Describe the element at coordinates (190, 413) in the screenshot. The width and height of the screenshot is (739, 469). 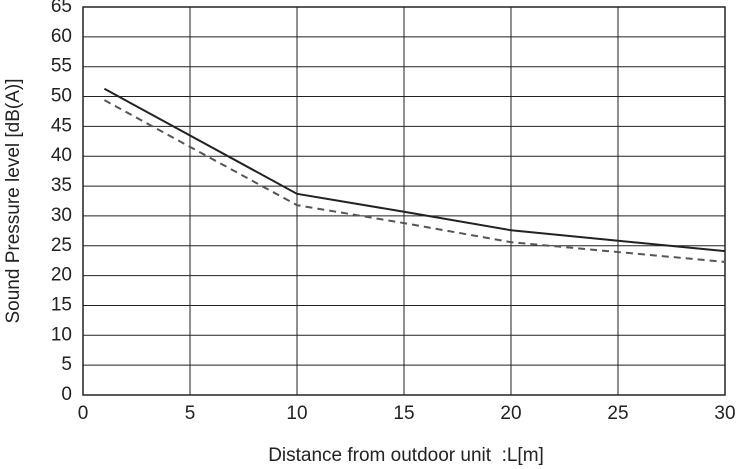
I see `x-tick-label: 5` at that location.